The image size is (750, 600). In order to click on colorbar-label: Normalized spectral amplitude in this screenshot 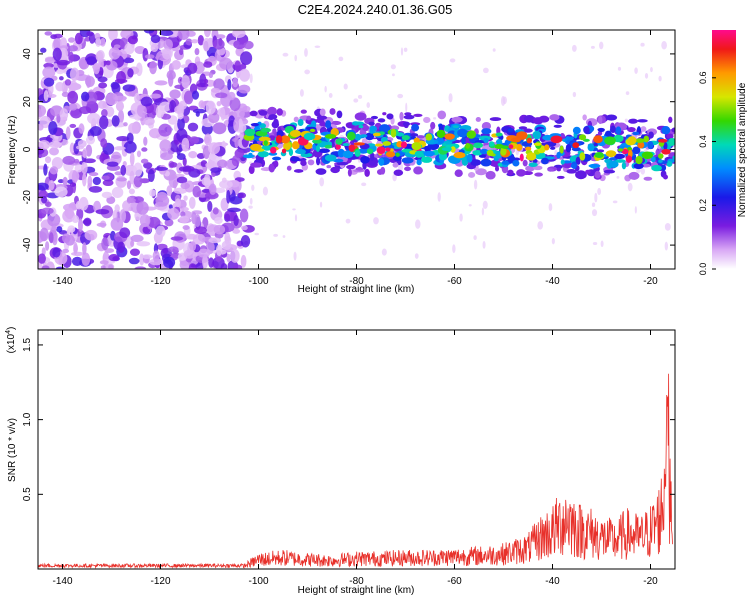, I will do `click(742, 149)`.